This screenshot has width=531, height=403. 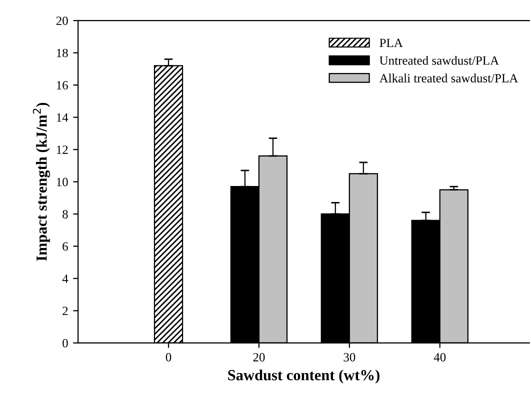 What do you see at coordinates (65, 311) in the screenshot?
I see `y-tick-label: 2` at bounding box center [65, 311].